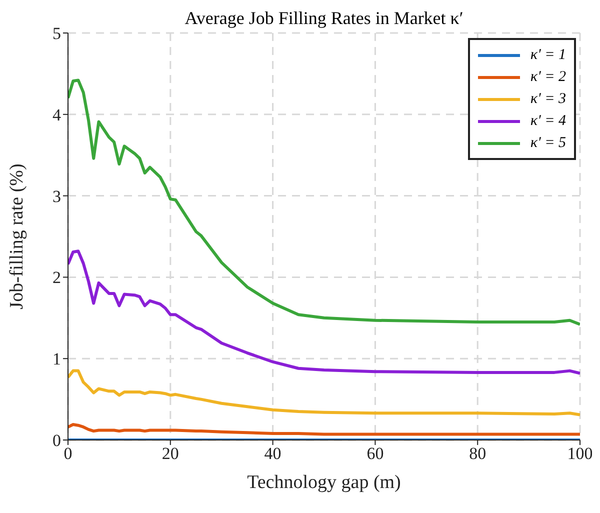 The width and height of the screenshot is (600, 513). What do you see at coordinates (375, 454) in the screenshot?
I see `x-tick-label: 60` at bounding box center [375, 454].